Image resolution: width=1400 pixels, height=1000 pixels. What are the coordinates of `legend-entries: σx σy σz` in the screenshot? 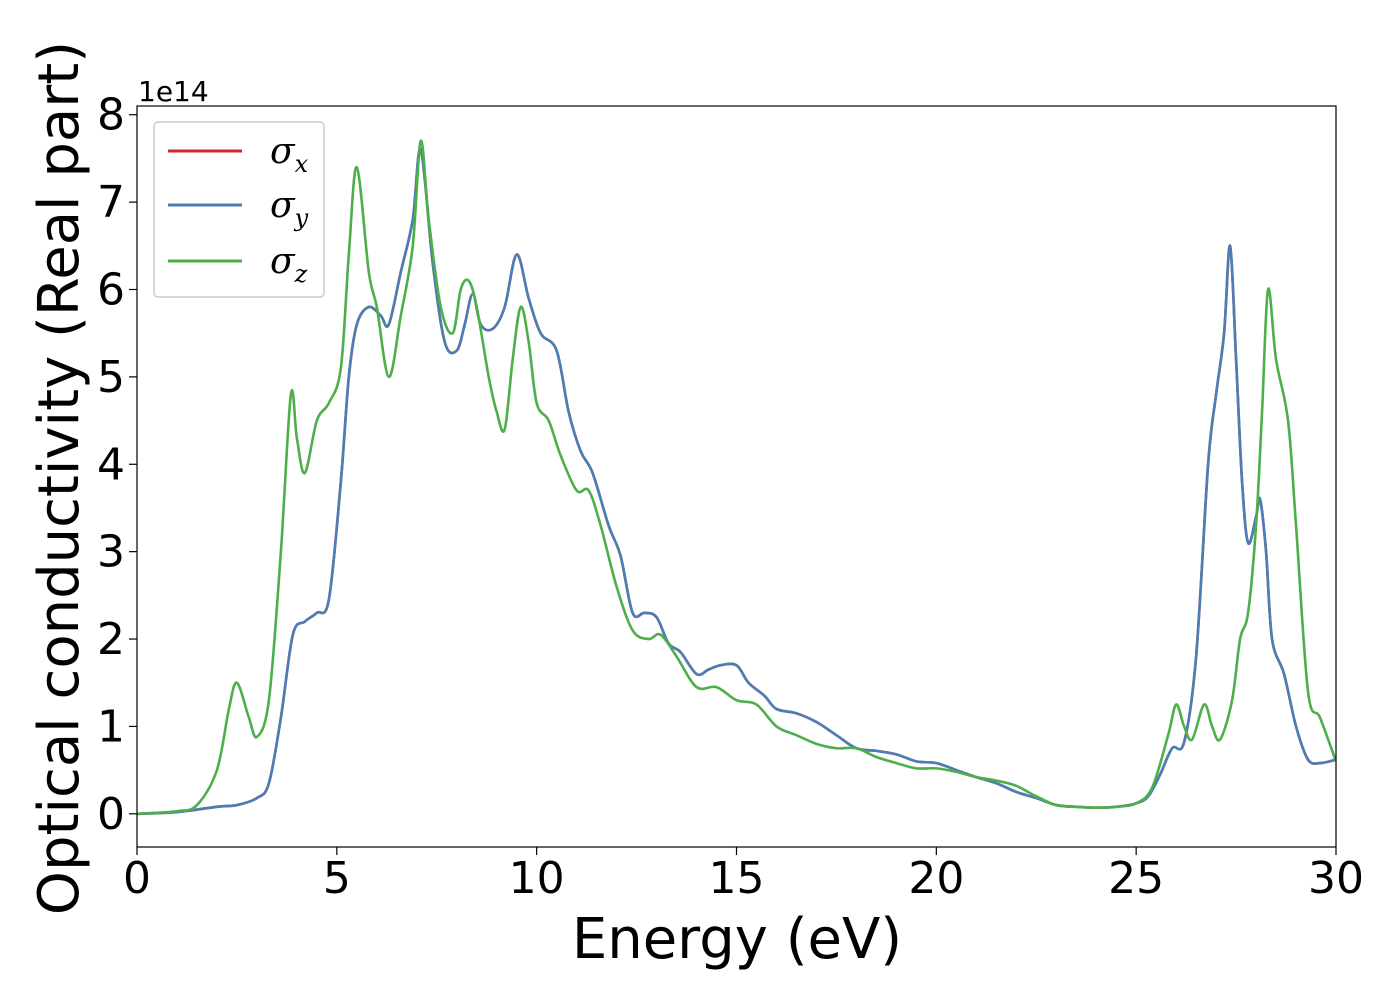 It's located at (238, 209).